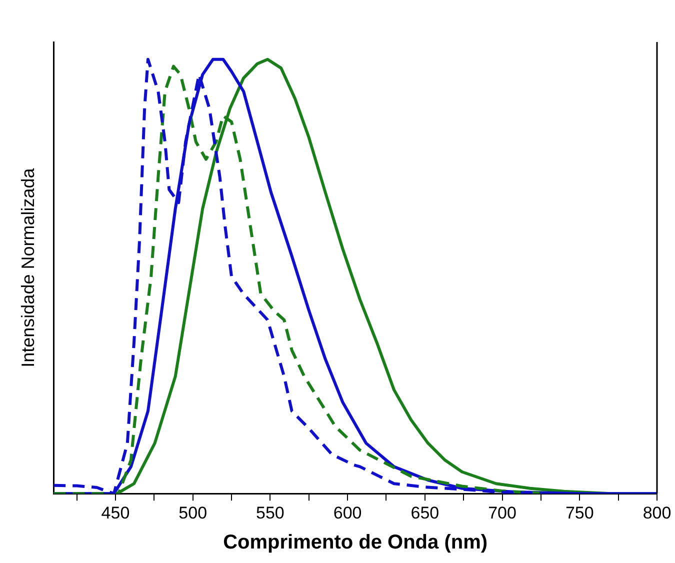  I want to click on x-tick-label: 500, so click(193, 512).